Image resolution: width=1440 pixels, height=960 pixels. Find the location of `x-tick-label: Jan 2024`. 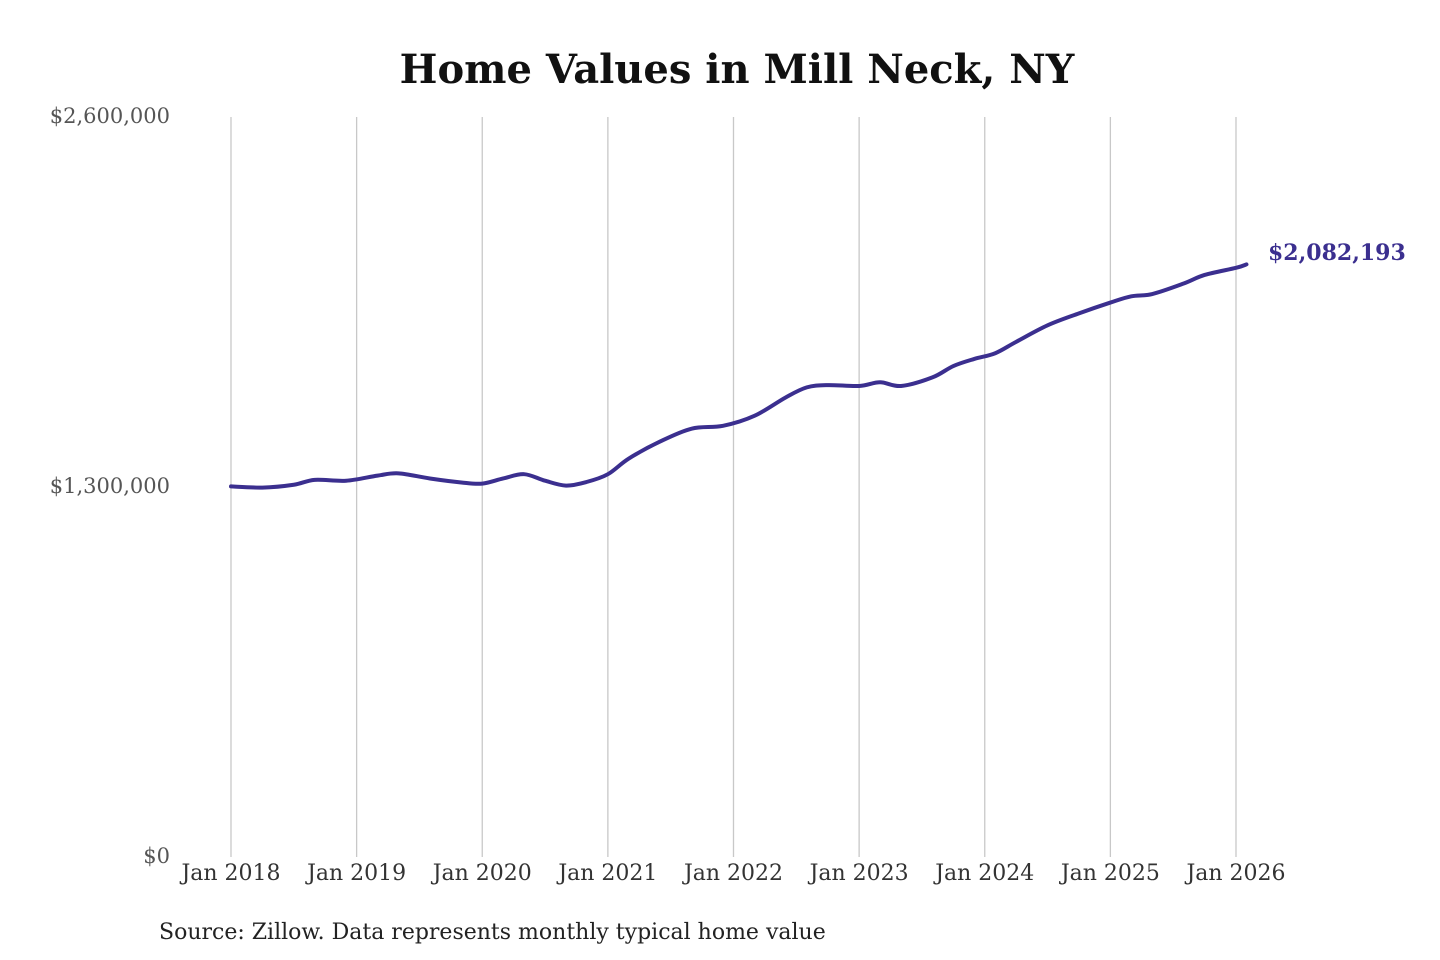

x-tick-label: Jan 2024 is located at coordinates (983, 873).